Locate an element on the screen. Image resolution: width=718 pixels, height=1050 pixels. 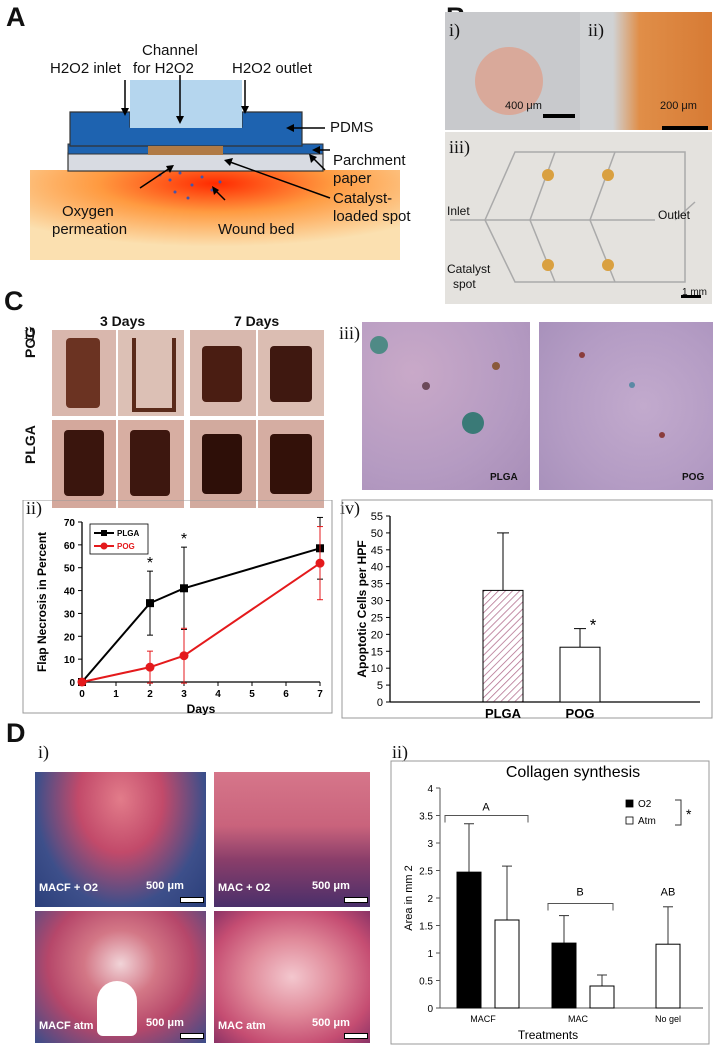
y-tick-label: 1.5 is located at coordinates (426, 927).